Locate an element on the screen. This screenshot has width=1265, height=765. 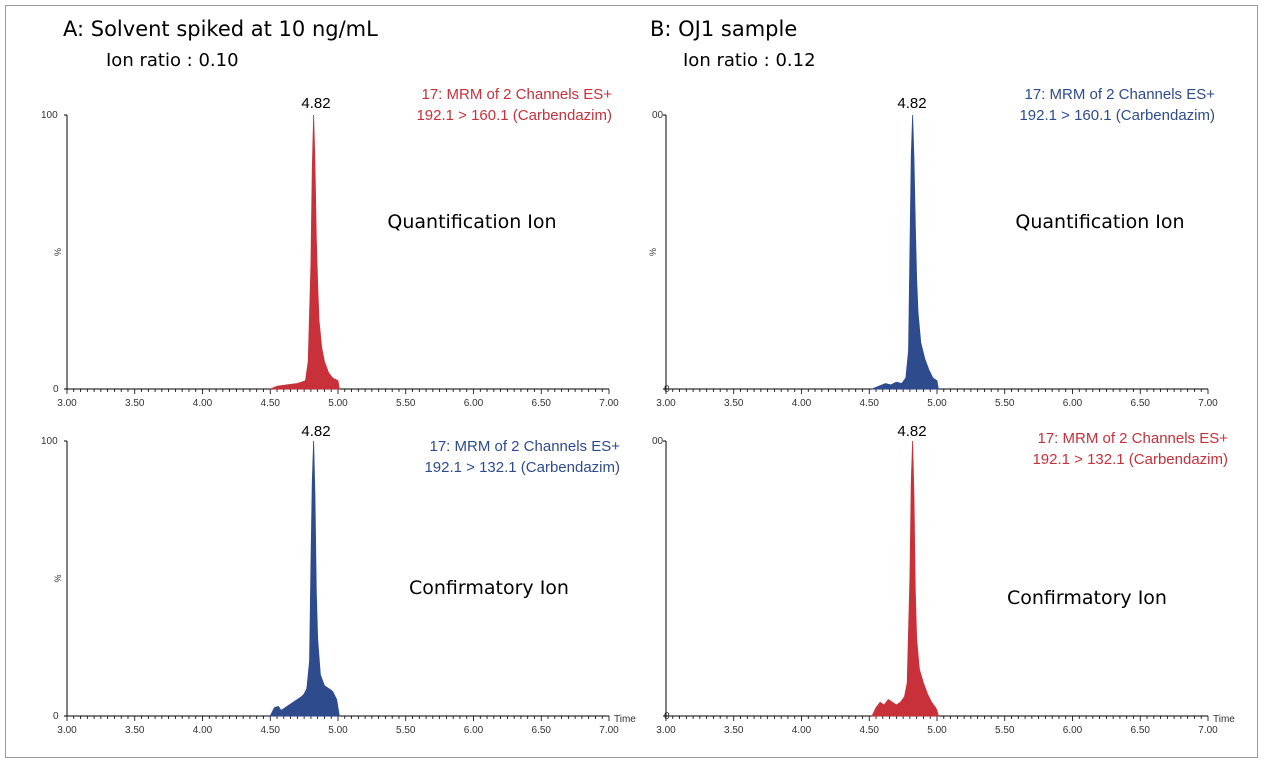
chart-4-peak-label: 4.82 is located at coordinates (911, 431).